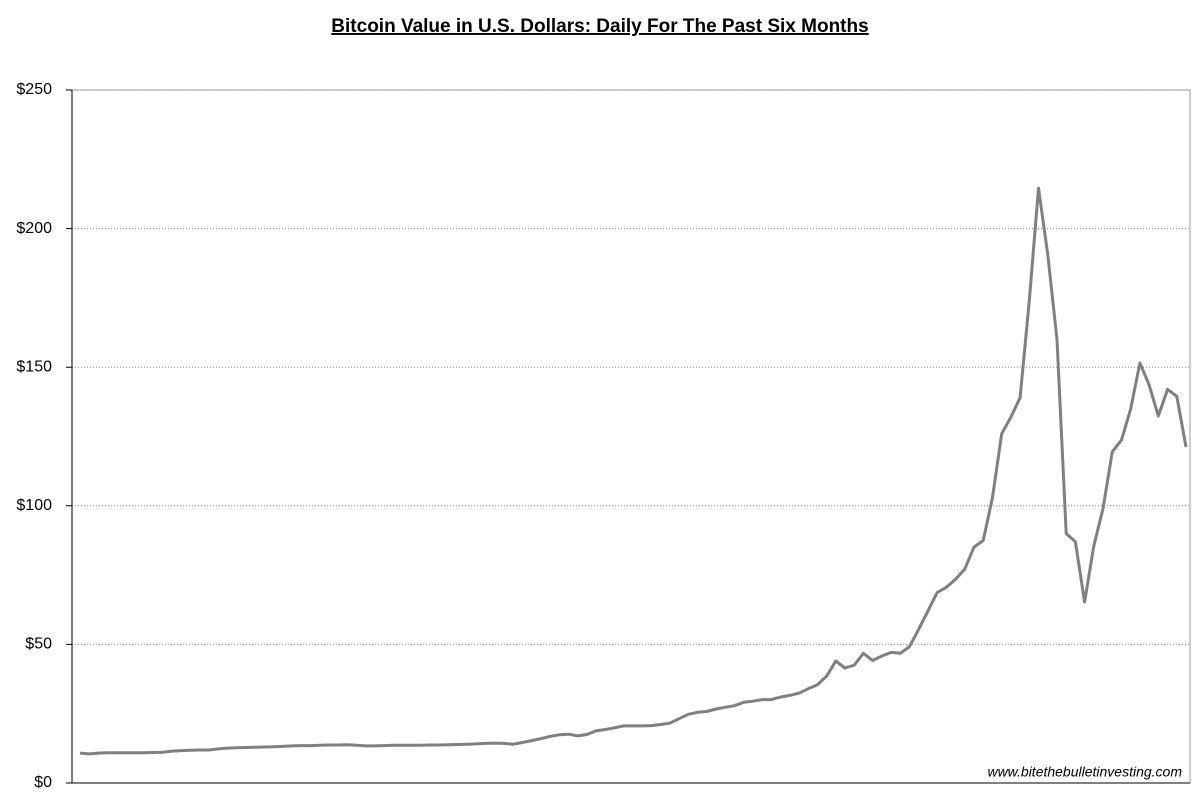 The image size is (1204, 797). Describe the element at coordinates (34, 366) in the screenshot. I see `y-tick-label: $150` at that location.